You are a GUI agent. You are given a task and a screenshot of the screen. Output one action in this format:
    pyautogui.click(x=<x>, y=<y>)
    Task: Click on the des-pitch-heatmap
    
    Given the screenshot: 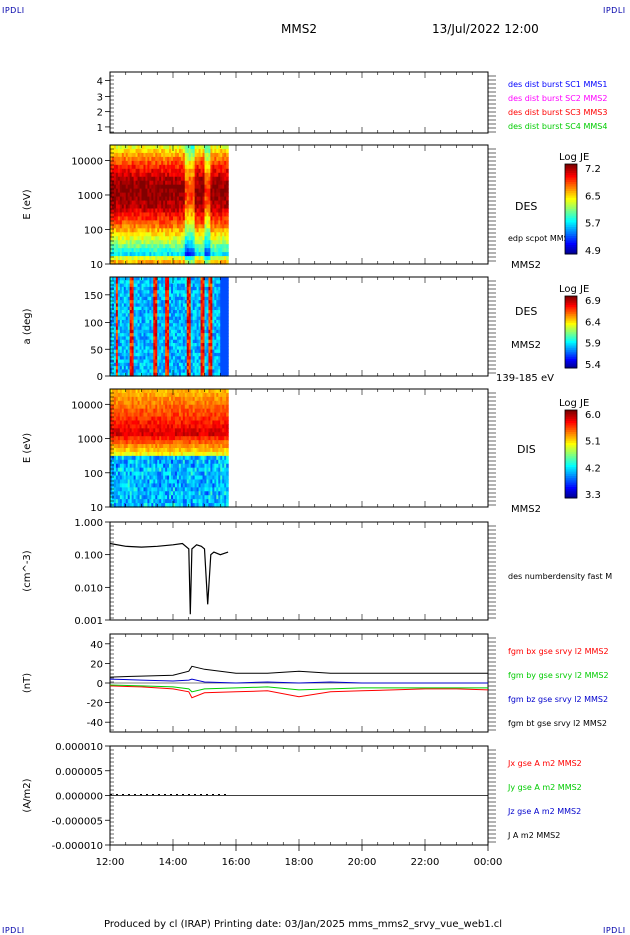 What is the action you would take?
    pyautogui.click(x=169, y=327)
    